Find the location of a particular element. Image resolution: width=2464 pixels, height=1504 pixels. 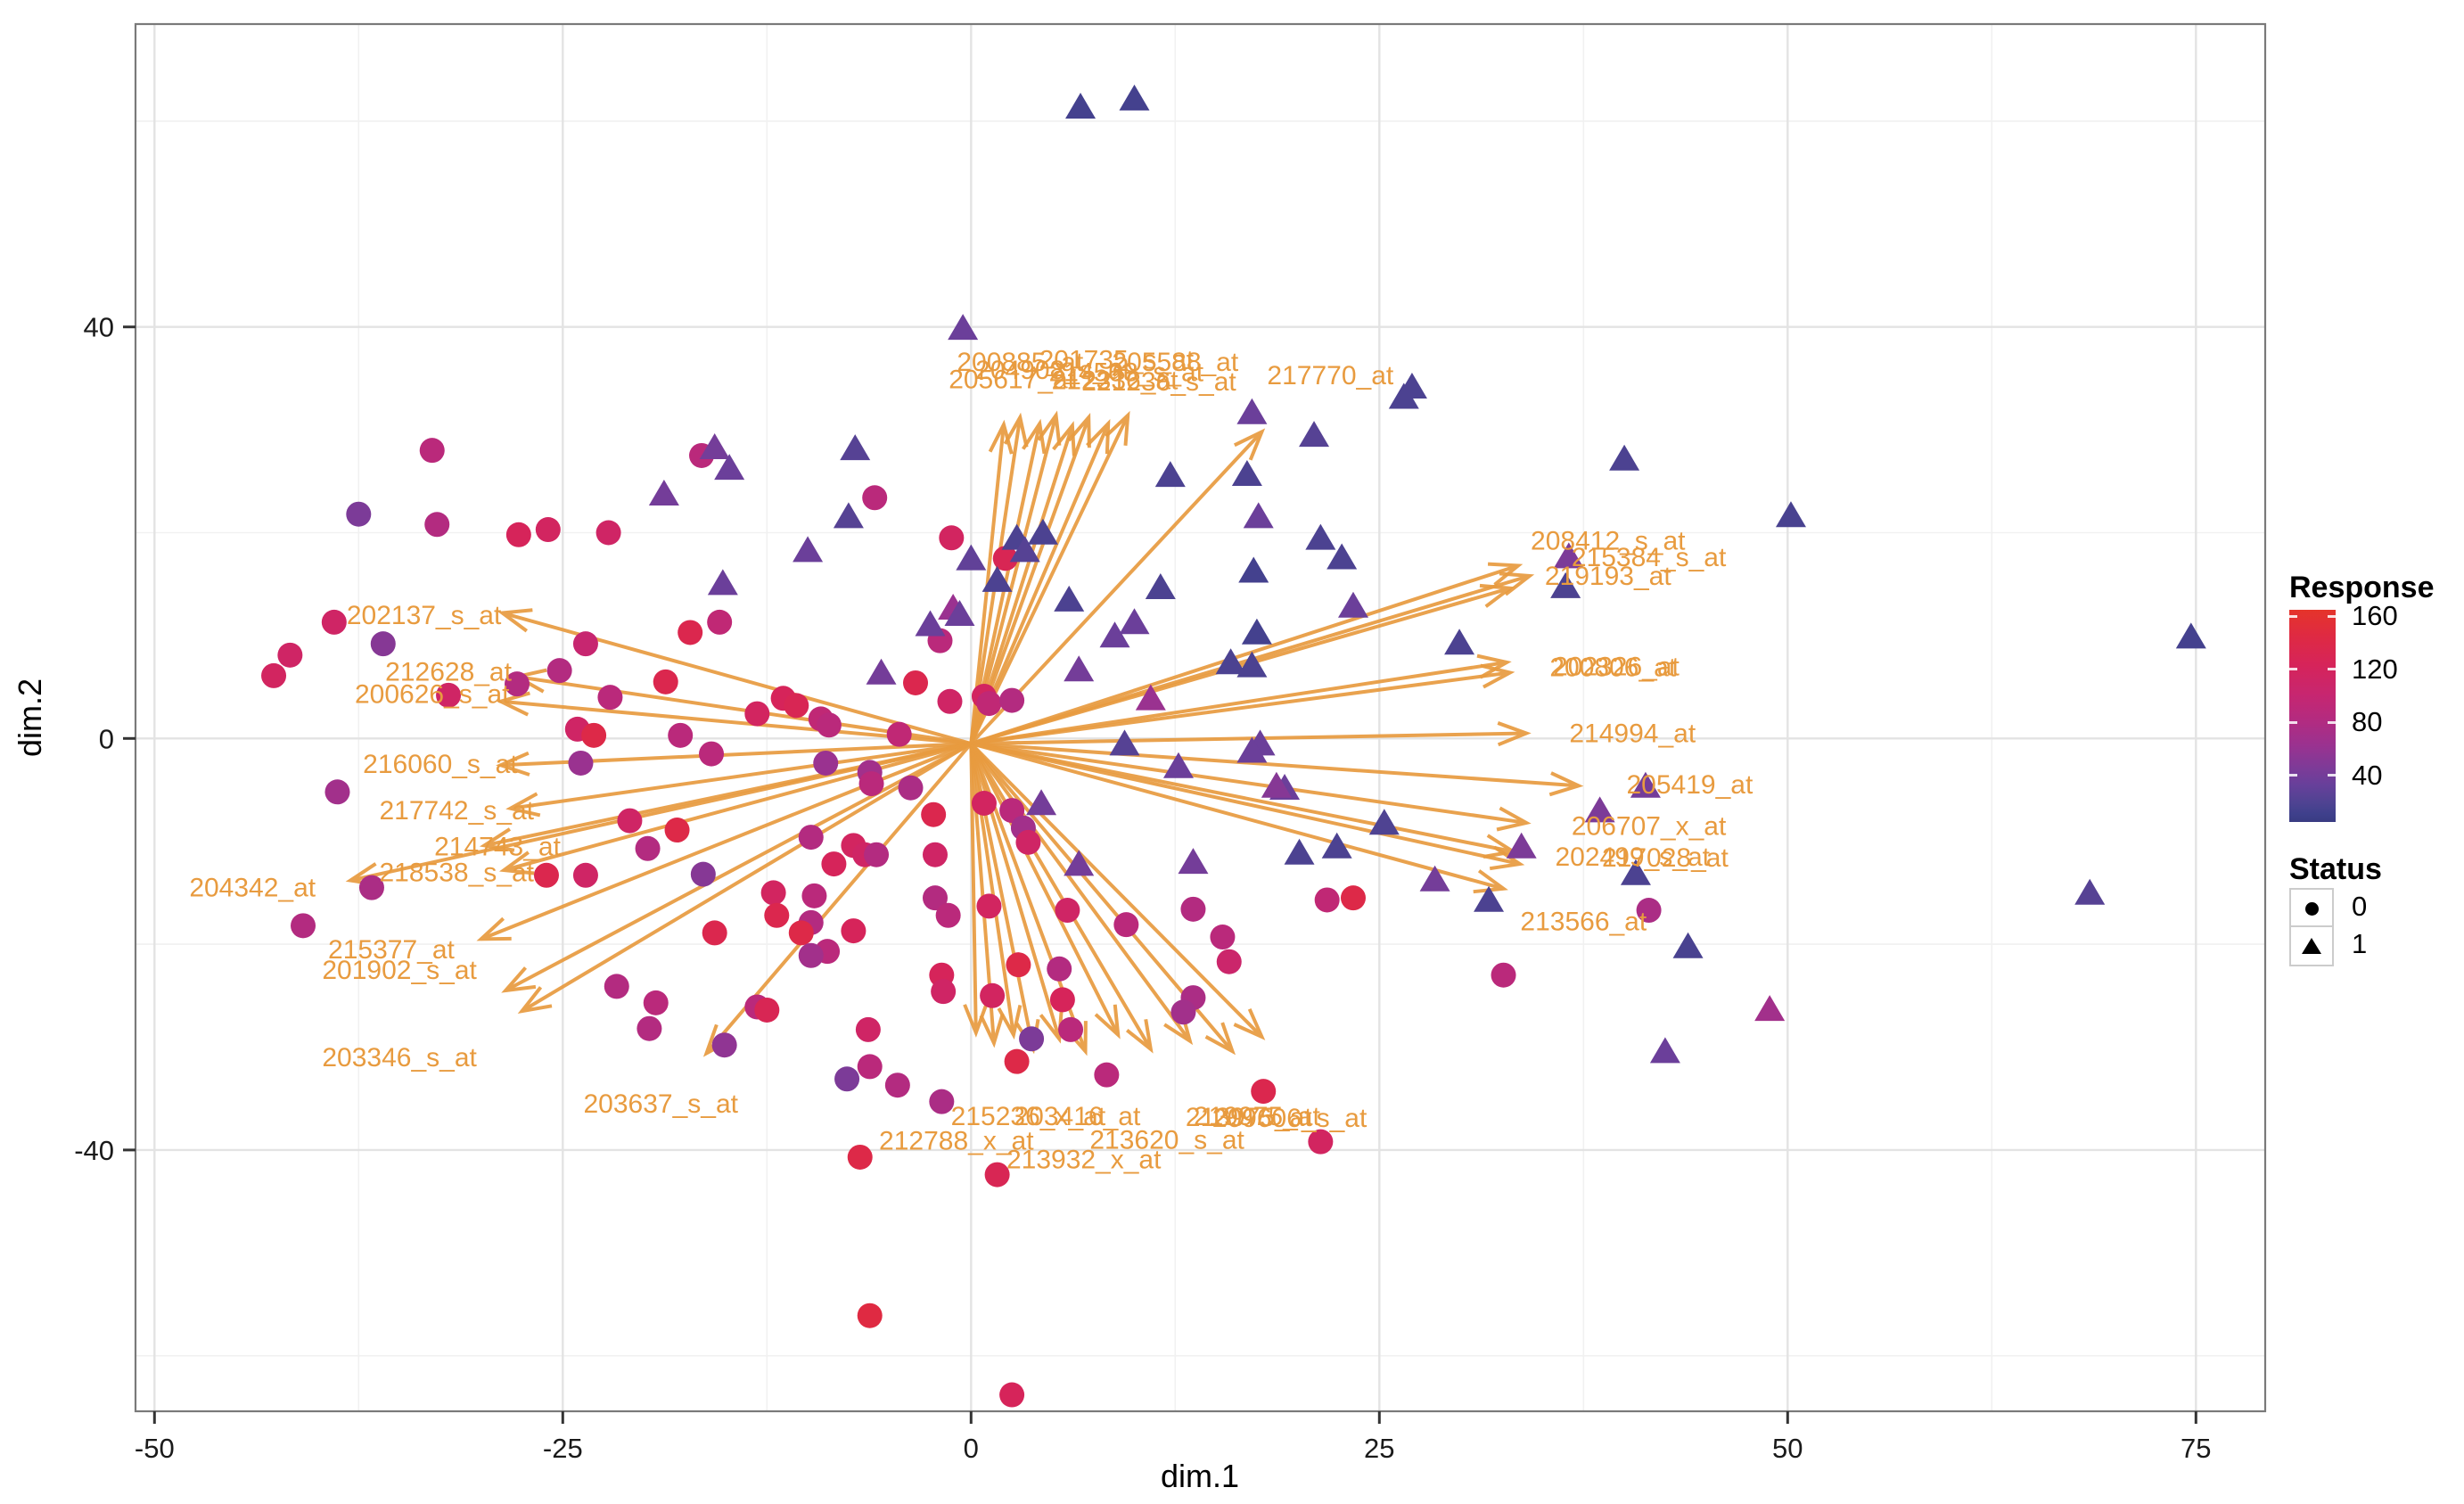

loading-label: 215236_x_at is located at coordinates (1028, 1116).